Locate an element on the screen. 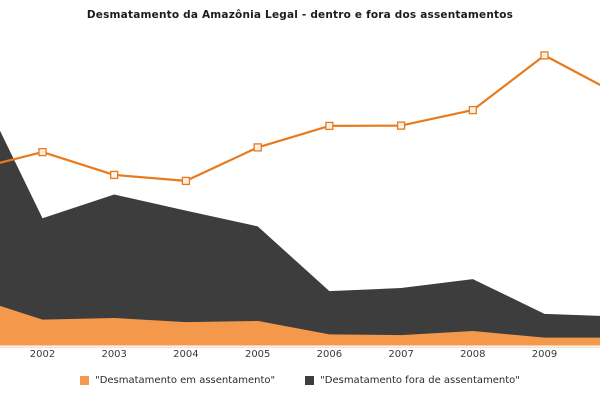  area-em-assentamento is located at coordinates (300, 325).